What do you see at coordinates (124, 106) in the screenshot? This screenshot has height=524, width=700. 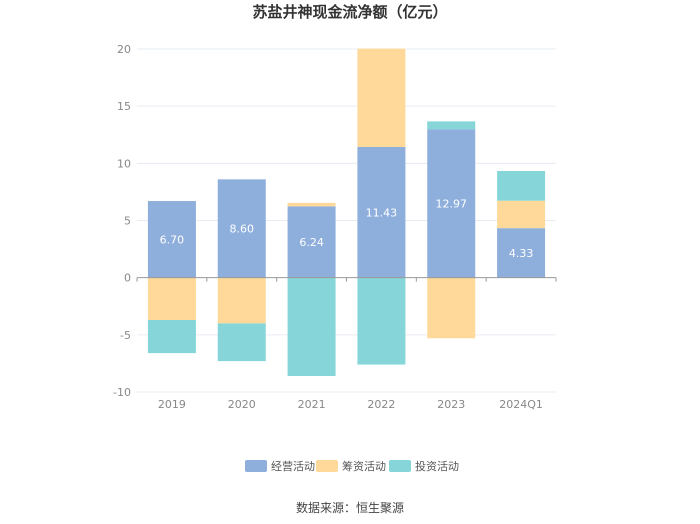 I see `y-tick-label: 15` at bounding box center [124, 106].